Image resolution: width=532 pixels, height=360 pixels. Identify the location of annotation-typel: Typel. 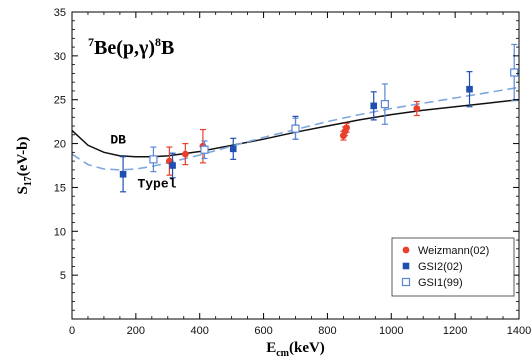
(156, 183).